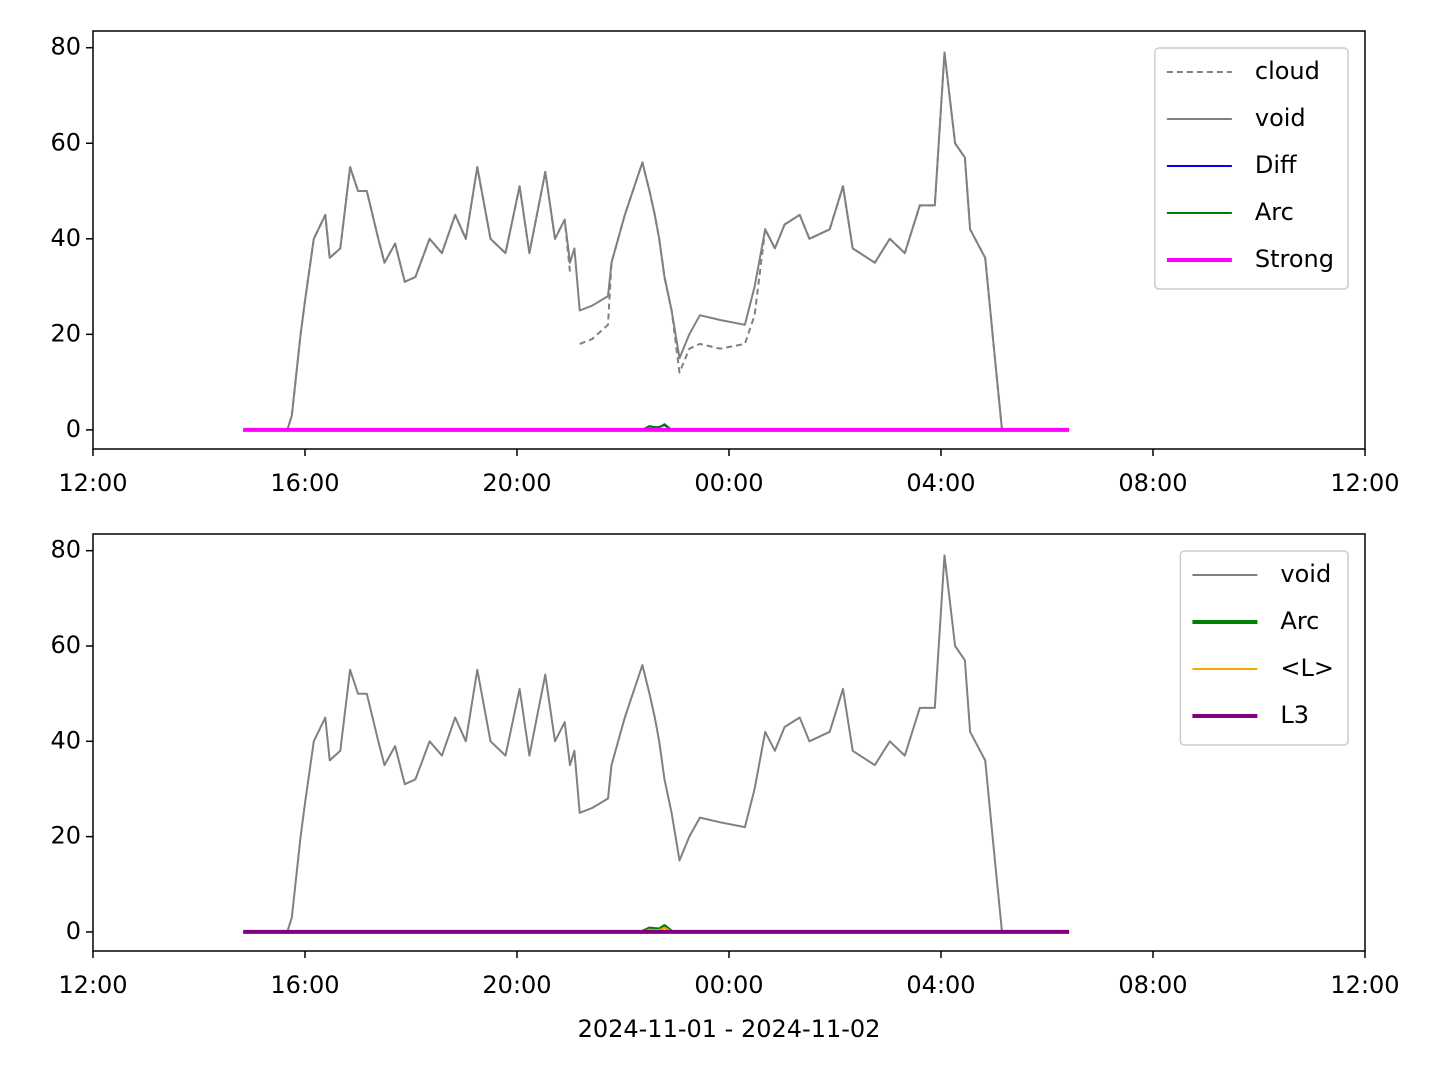  I want to click on series-line, so click(657, 427).